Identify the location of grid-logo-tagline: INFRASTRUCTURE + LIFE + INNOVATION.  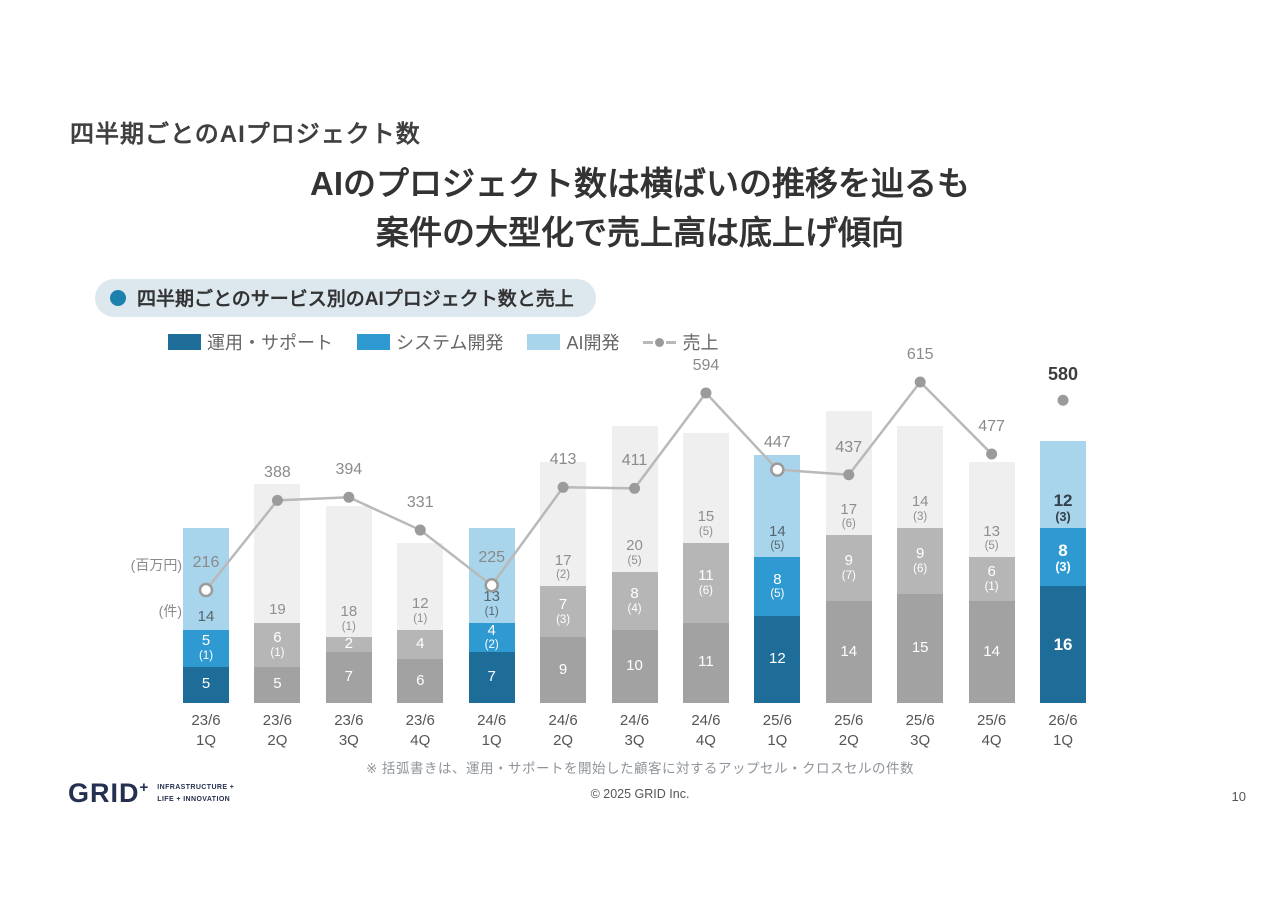
(196, 793).